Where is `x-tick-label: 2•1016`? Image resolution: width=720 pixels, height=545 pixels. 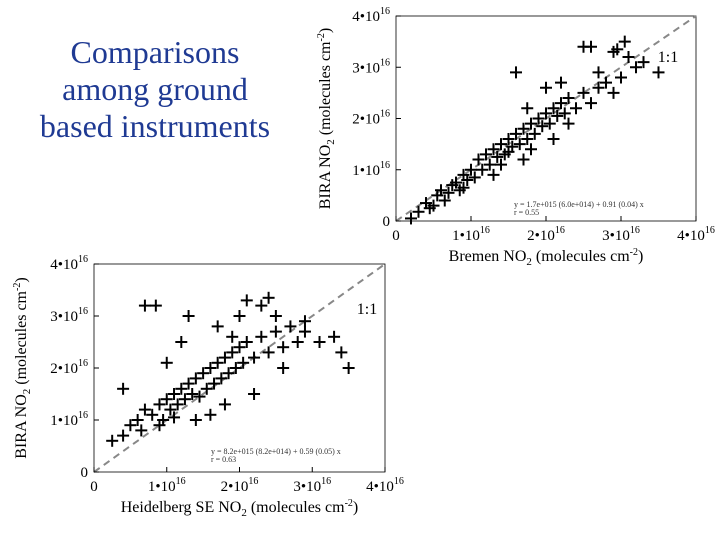 x-tick-label: 2•1016 is located at coordinates (546, 234).